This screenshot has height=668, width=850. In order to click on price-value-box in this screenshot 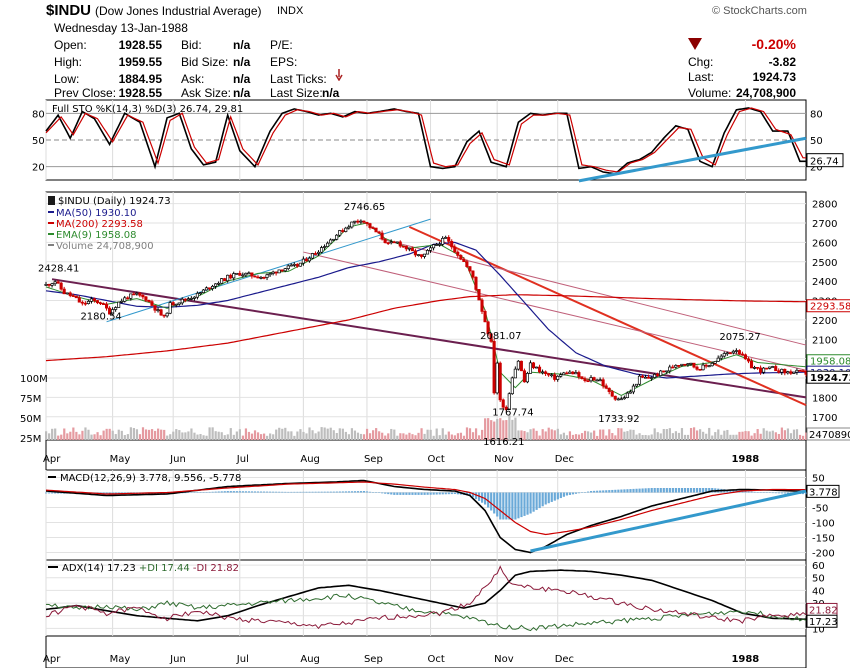, I will do `click(828, 377)`.